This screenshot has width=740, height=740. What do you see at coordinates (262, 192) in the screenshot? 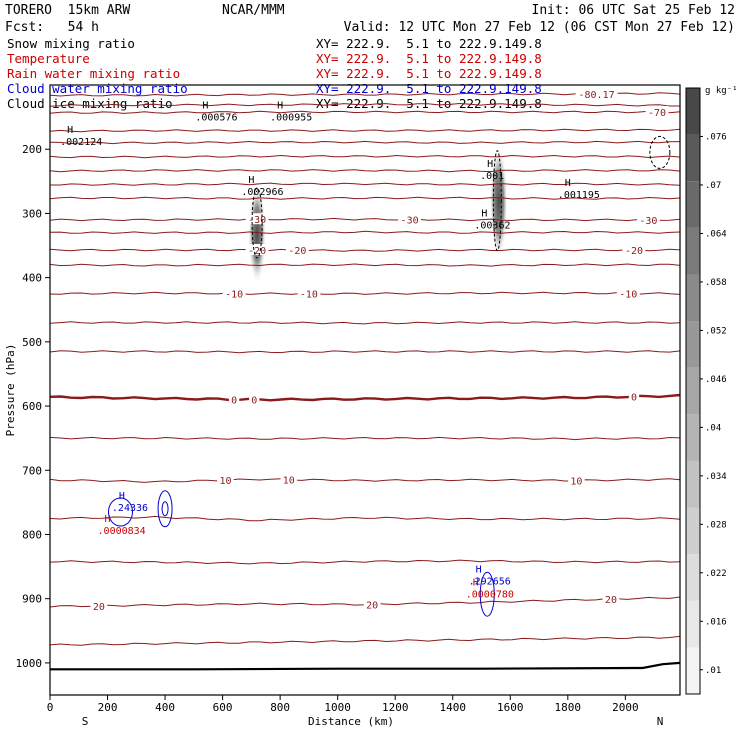
I see `maximum-label-3: .002966` at bounding box center [262, 192].